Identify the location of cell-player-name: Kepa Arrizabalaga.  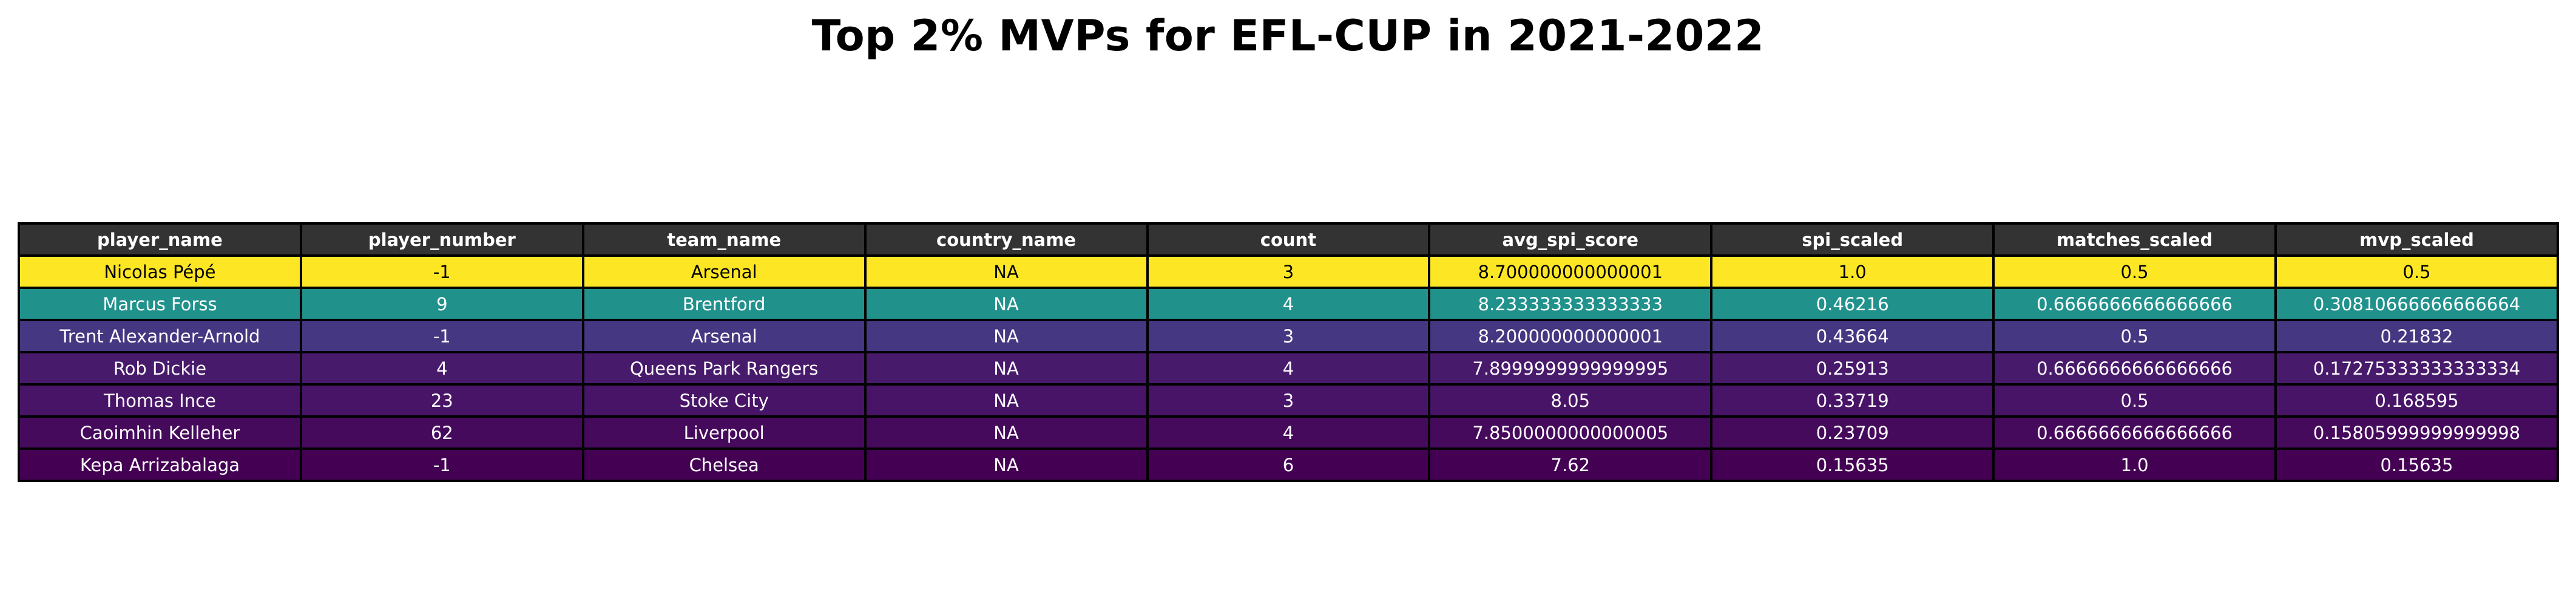
(160, 464).